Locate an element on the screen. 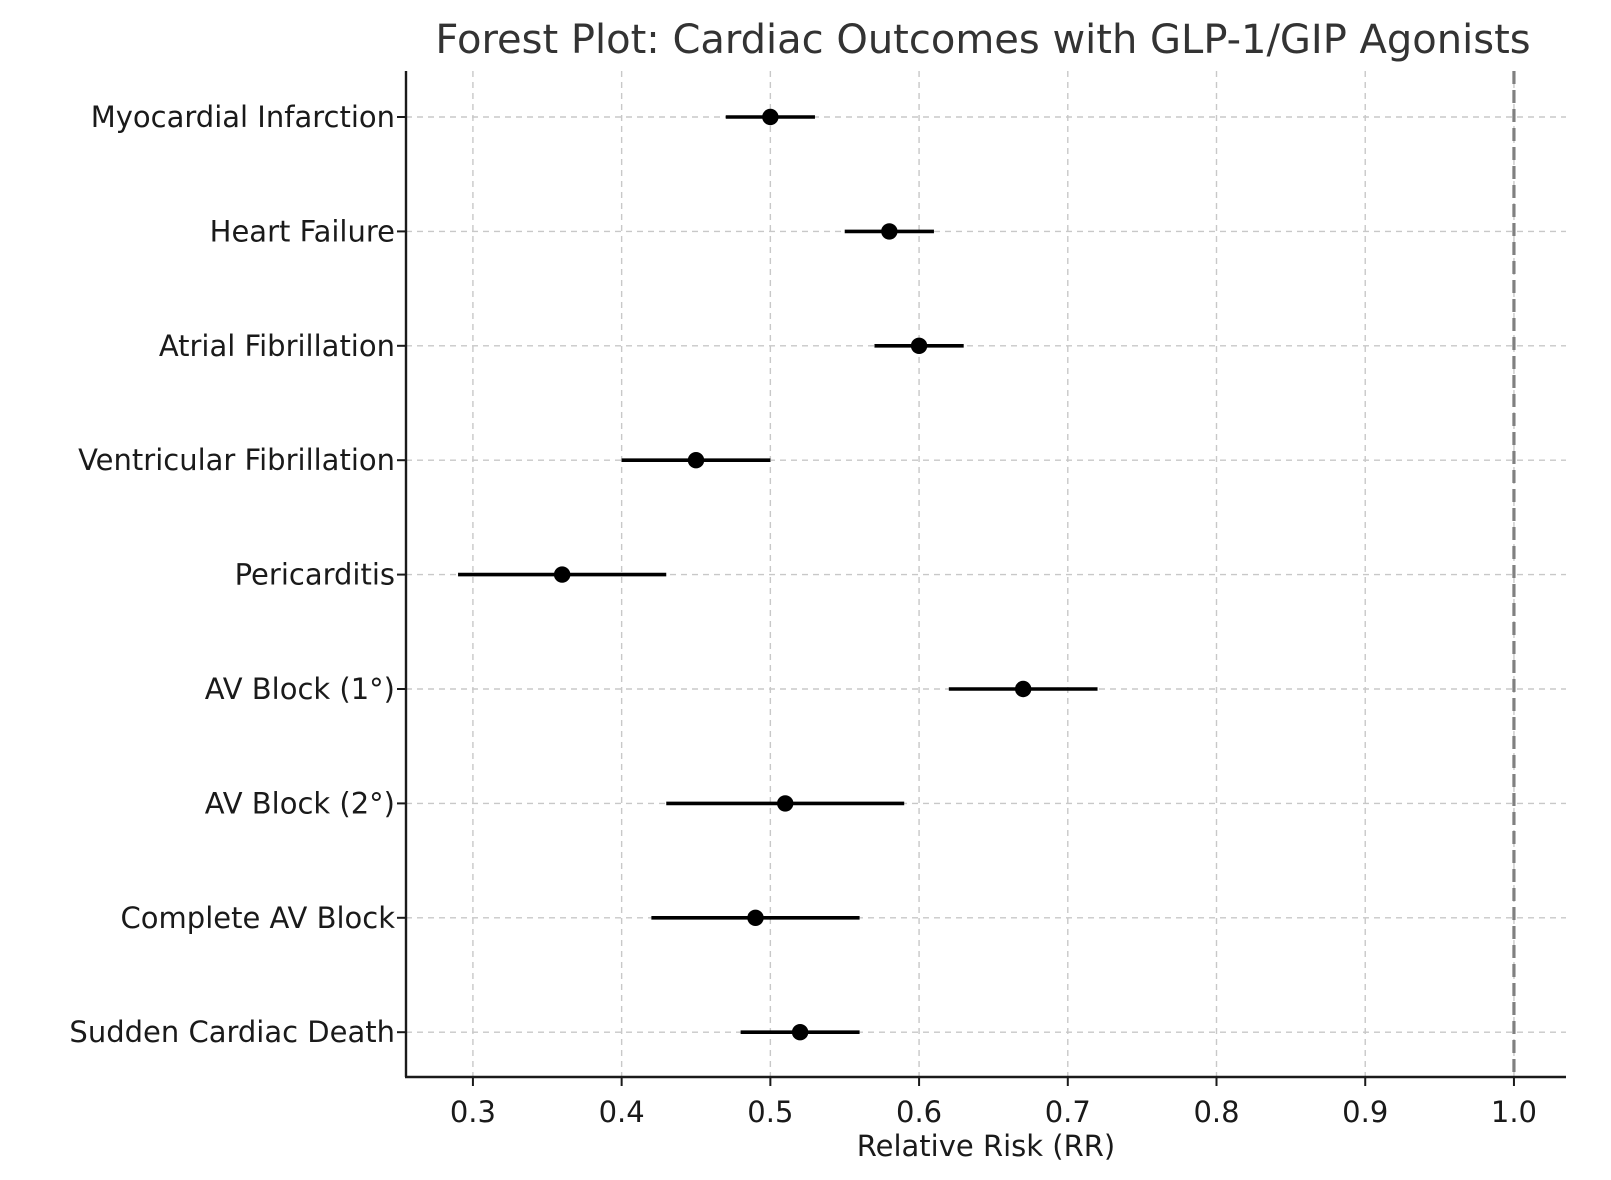 The height and width of the screenshot is (1180, 1611). x-tick-label: 0.9 is located at coordinates (1365, 1112).